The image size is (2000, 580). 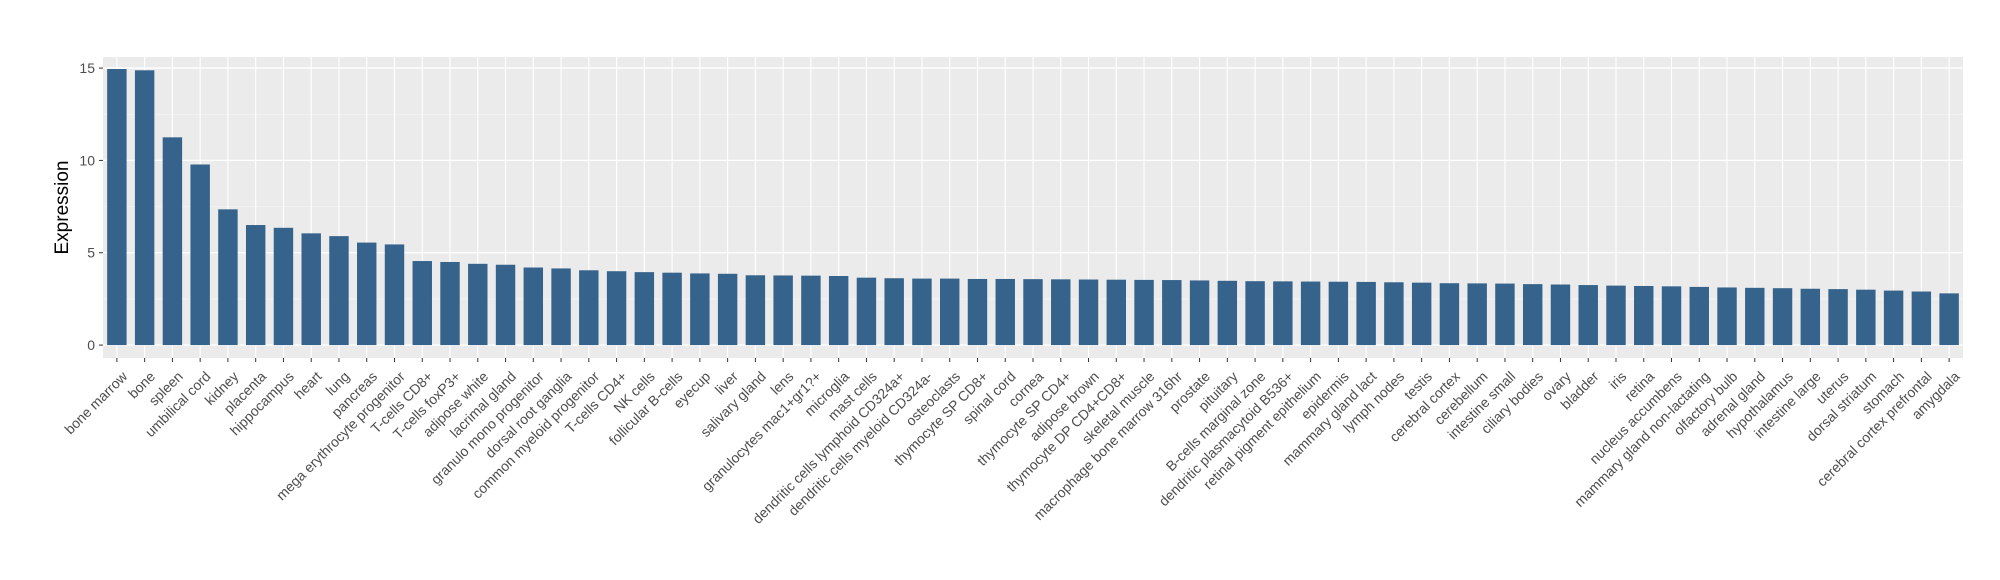 What do you see at coordinates (91, 206) in the screenshot?
I see `y-axis: 0 5 10 15` at bounding box center [91, 206].